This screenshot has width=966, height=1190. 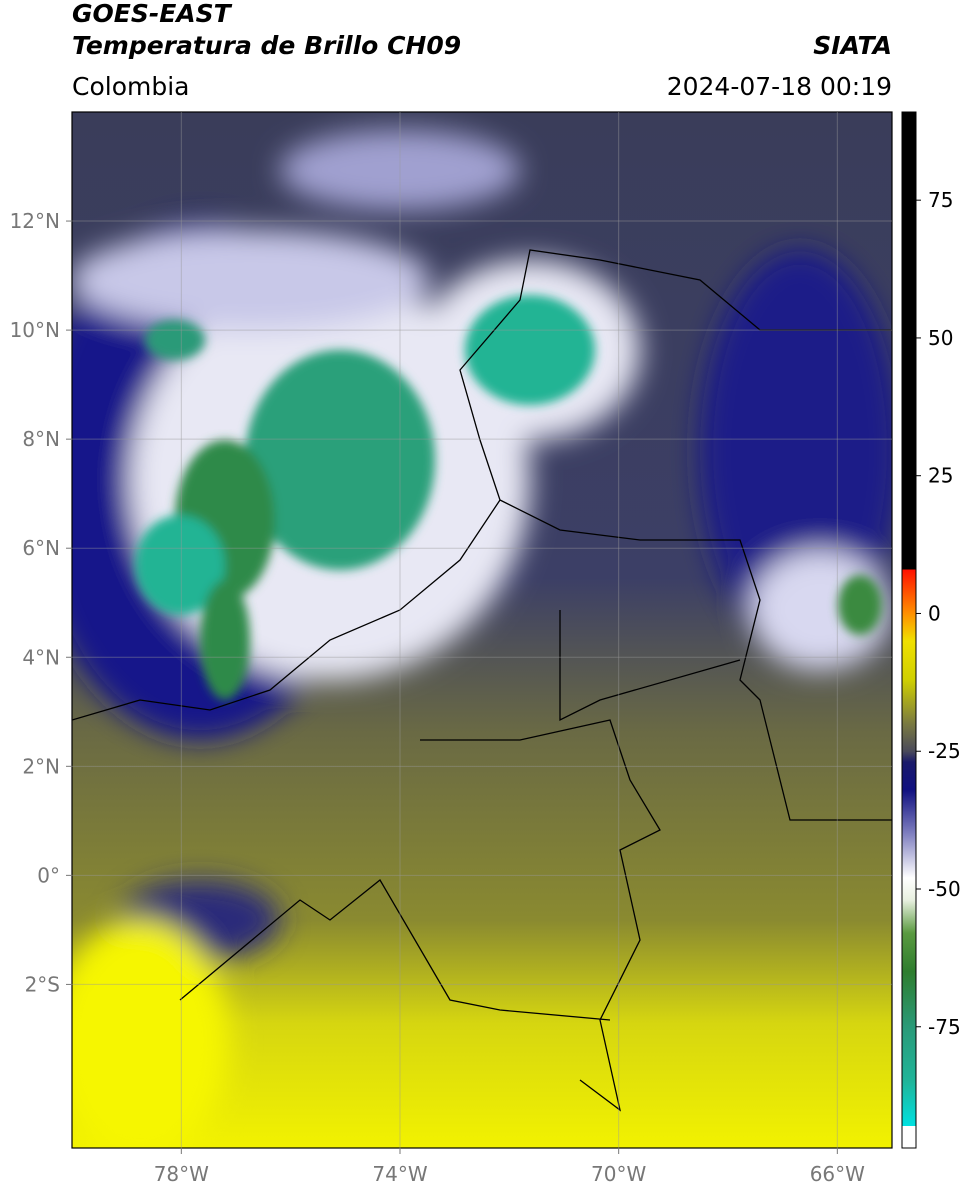 I want to click on x-tick-label: 78°W, so click(x=181, y=1174).